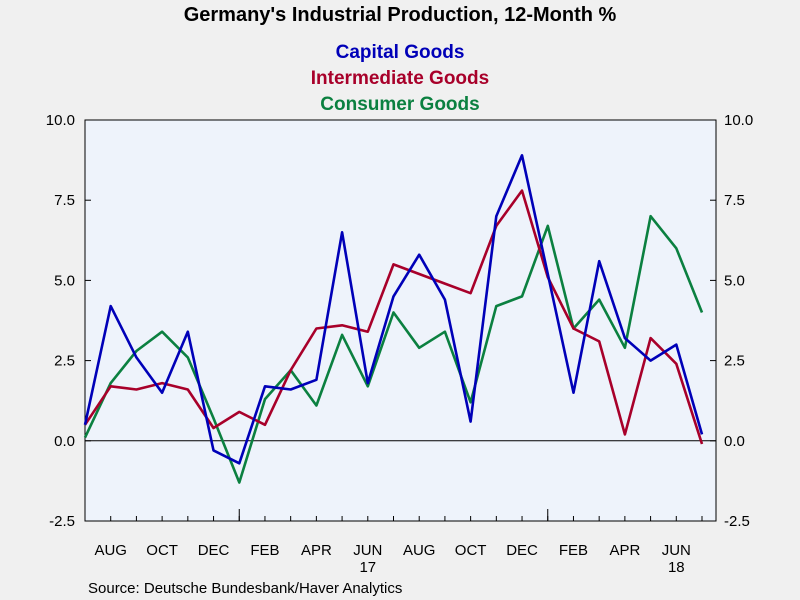 This screenshot has height=600, width=800. What do you see at coordinates (400, 52) in the screenshot?
I see `legend-label: Capital Goods` at bounding box center [400, 52].